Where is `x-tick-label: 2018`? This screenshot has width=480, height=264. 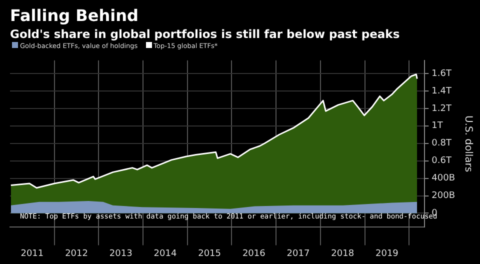 x-tick-label: 2018 is located at coordinates (342, 253).